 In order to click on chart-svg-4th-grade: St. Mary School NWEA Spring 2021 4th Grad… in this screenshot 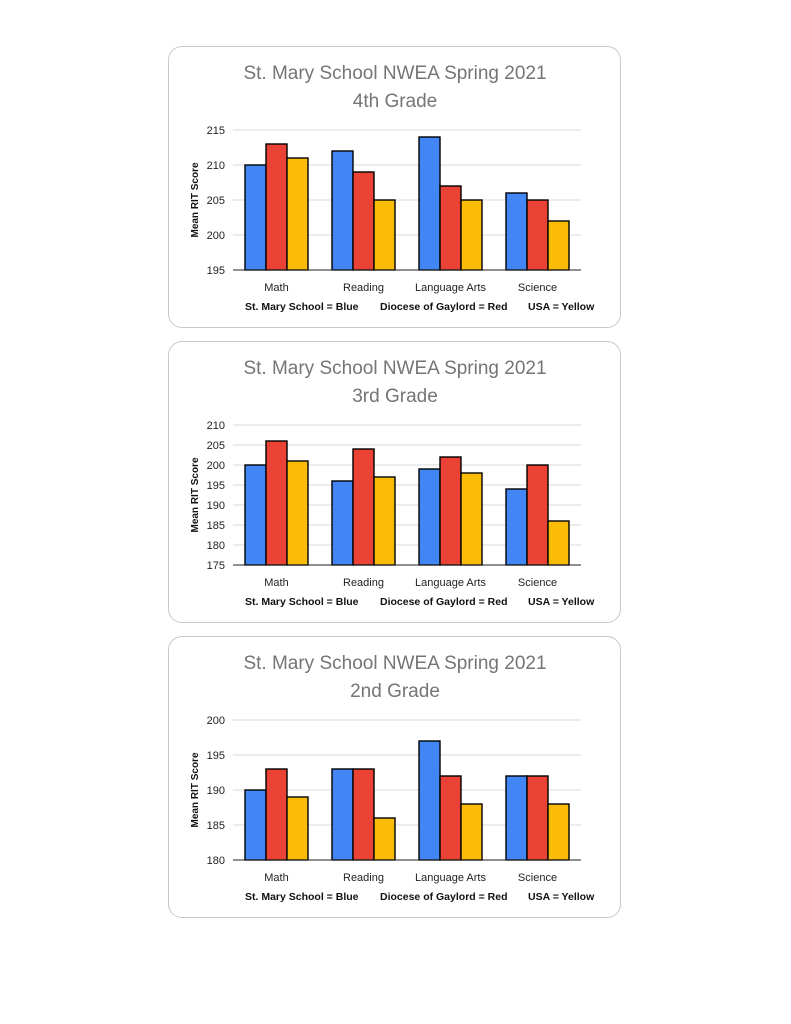, I will do `click(392, 188)`.